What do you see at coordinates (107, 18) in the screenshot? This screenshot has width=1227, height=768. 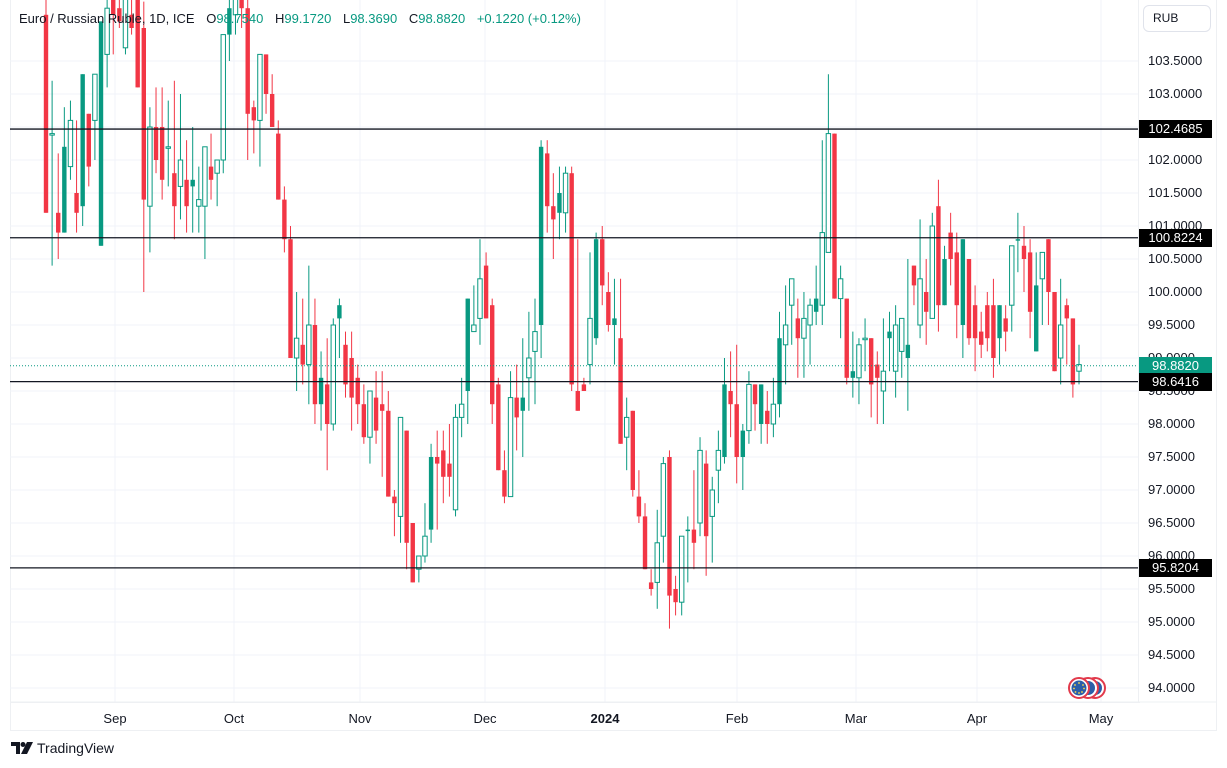 I see `symbol-title: Euro / Russian Ruble, 1D, ICE` at bounding box center [107, 18].